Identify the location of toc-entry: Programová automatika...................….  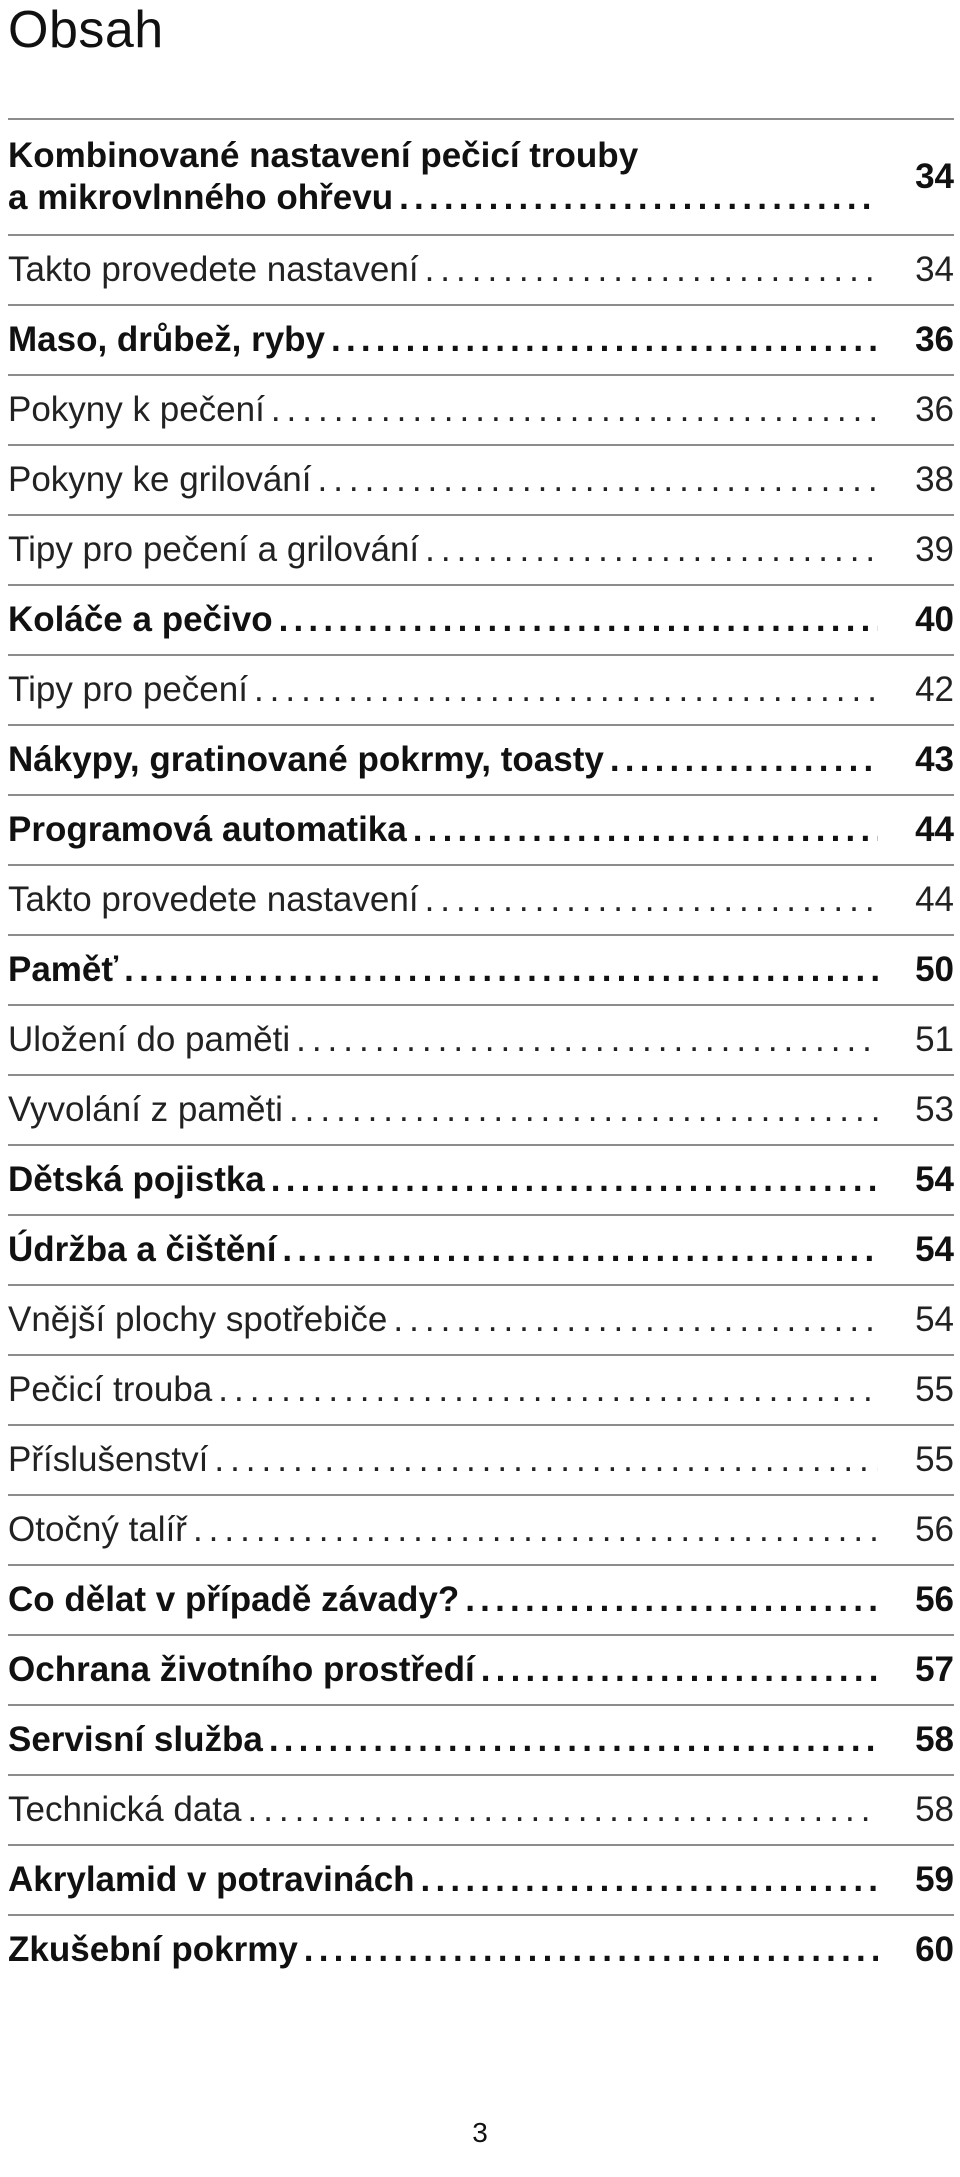
(481, 829).